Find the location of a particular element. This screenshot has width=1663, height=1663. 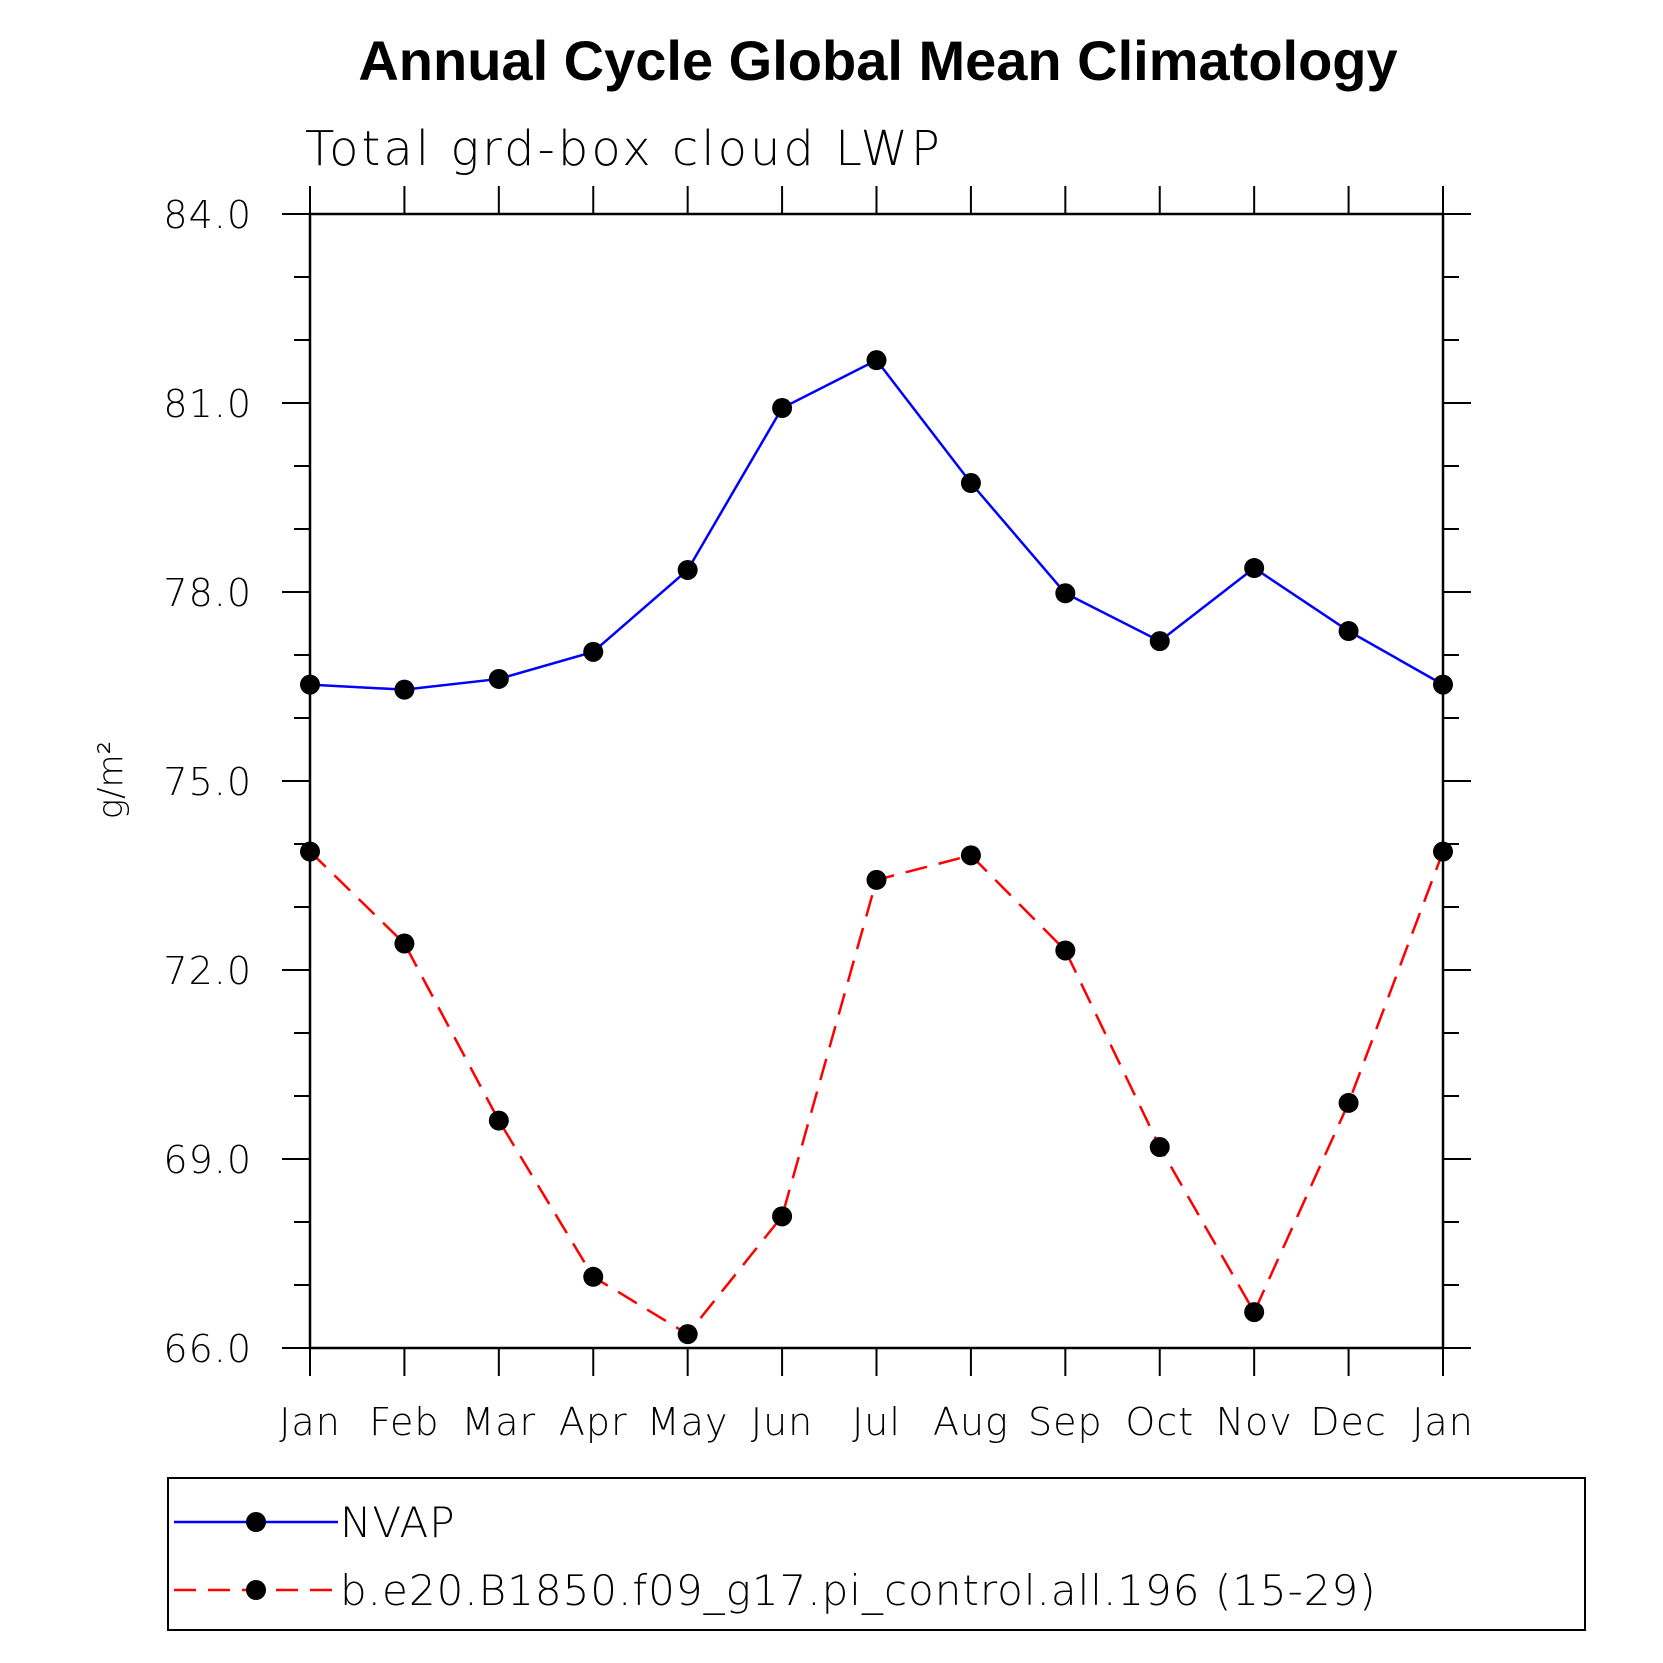

y-tick-label: 81.0 is located at coordinates (207, 404).